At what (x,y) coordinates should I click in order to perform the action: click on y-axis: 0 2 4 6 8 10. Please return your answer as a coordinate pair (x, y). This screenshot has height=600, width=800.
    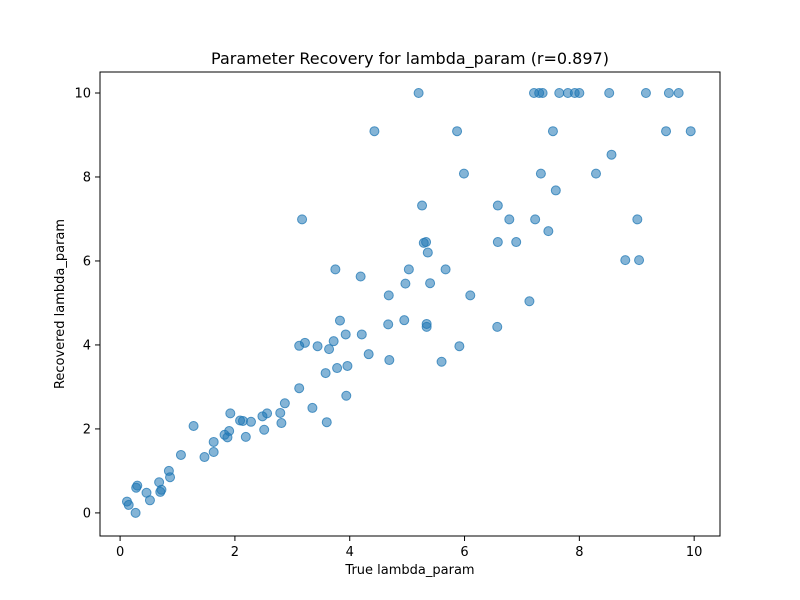
    Looking at the image, I should click on (87, 303).